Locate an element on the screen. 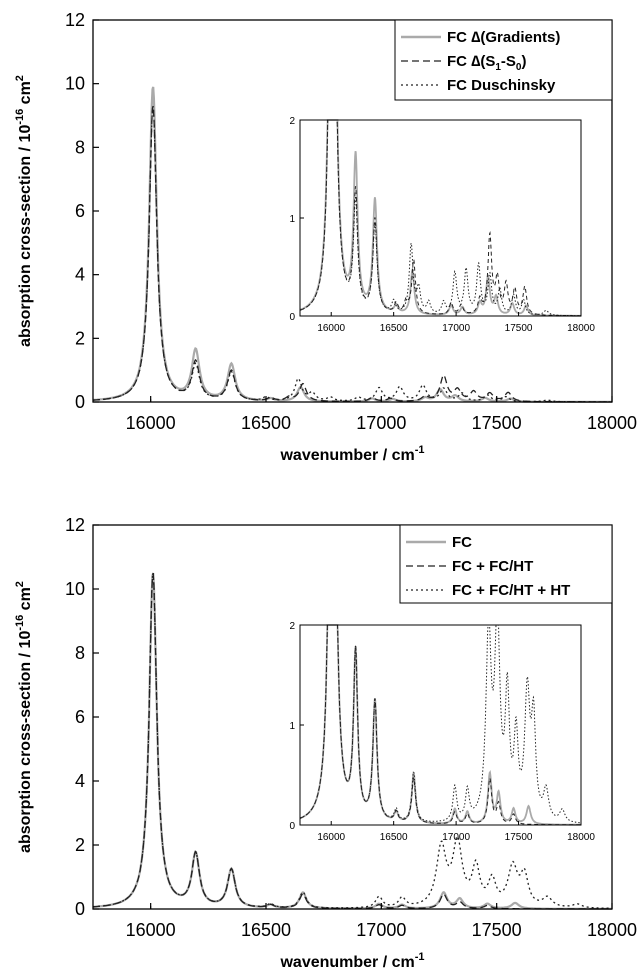  legend-label-sub: 1 is located at coordinates (498, 67).